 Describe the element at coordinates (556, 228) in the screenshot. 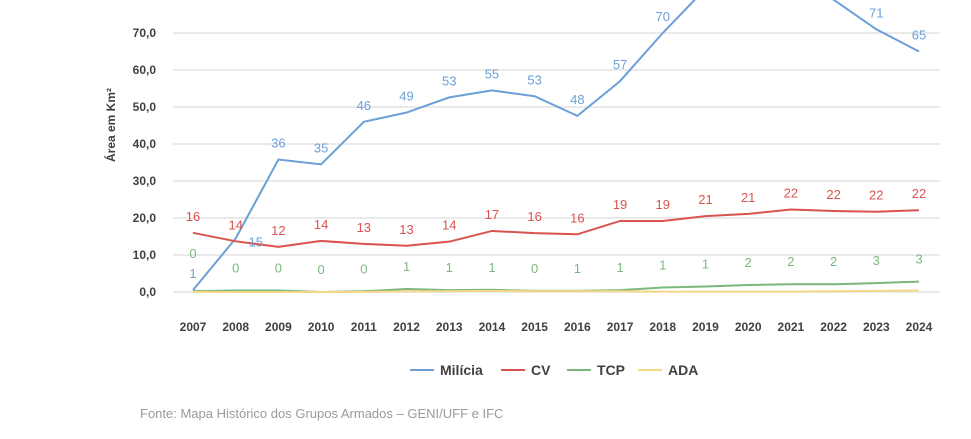

I see `series-line-cv` at that location.